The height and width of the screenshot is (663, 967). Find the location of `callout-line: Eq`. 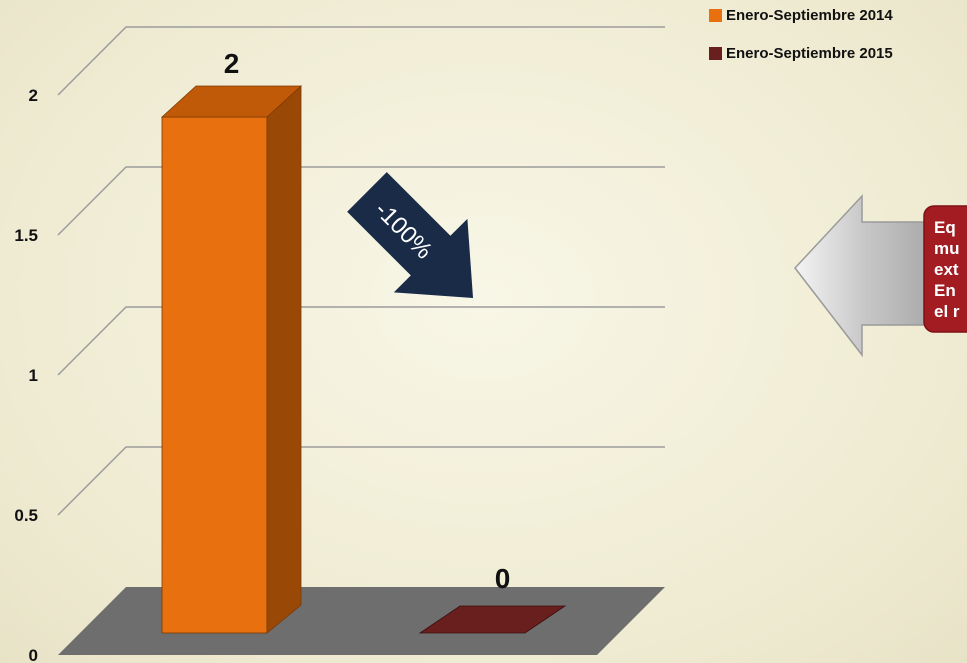

callout-line: Eq is located at coordinates (945, 227).